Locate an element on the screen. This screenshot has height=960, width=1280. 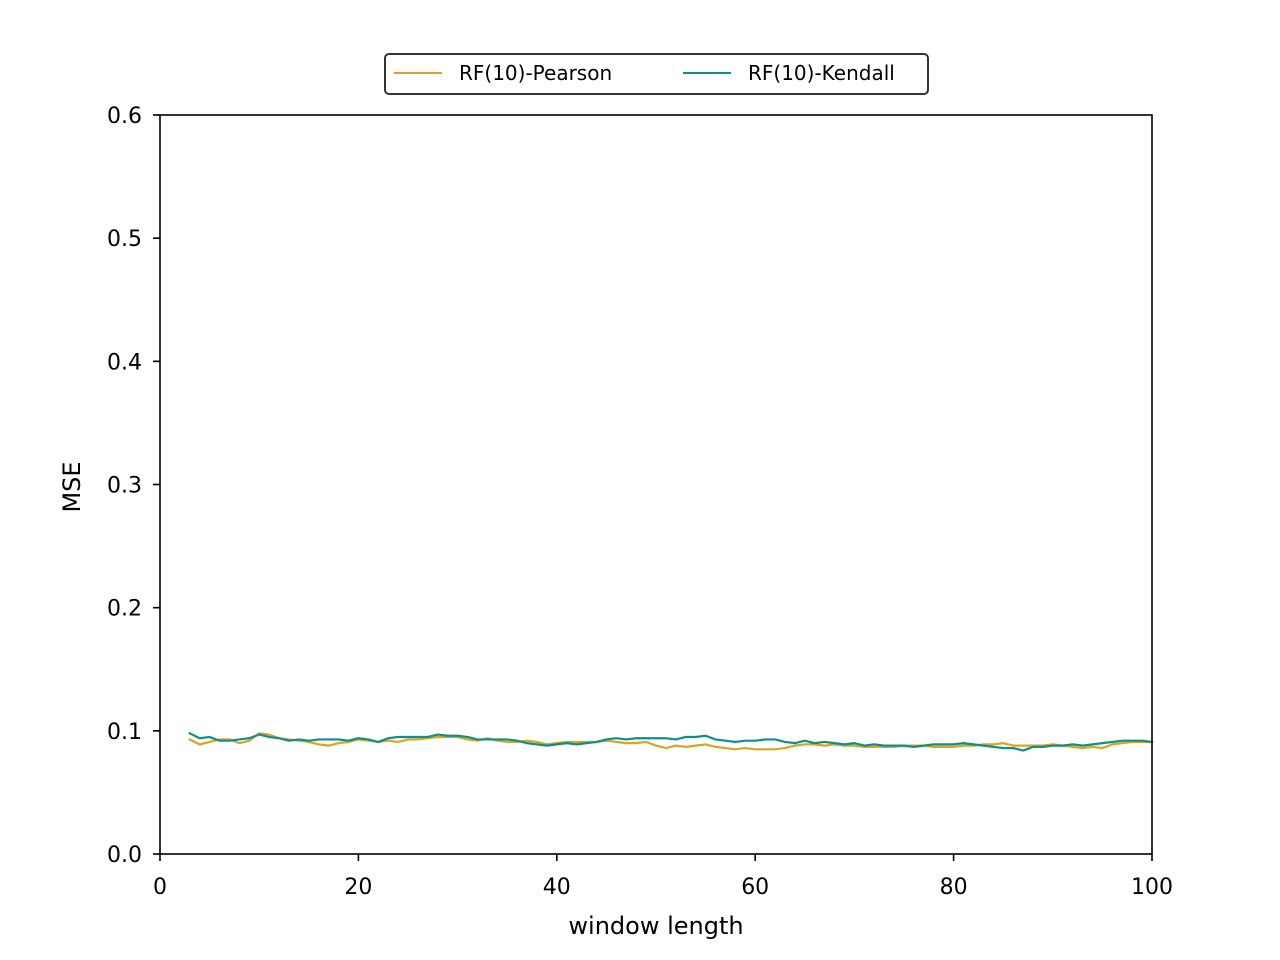
y-tick-label: 0.4 is located at coordinates (124, 362).